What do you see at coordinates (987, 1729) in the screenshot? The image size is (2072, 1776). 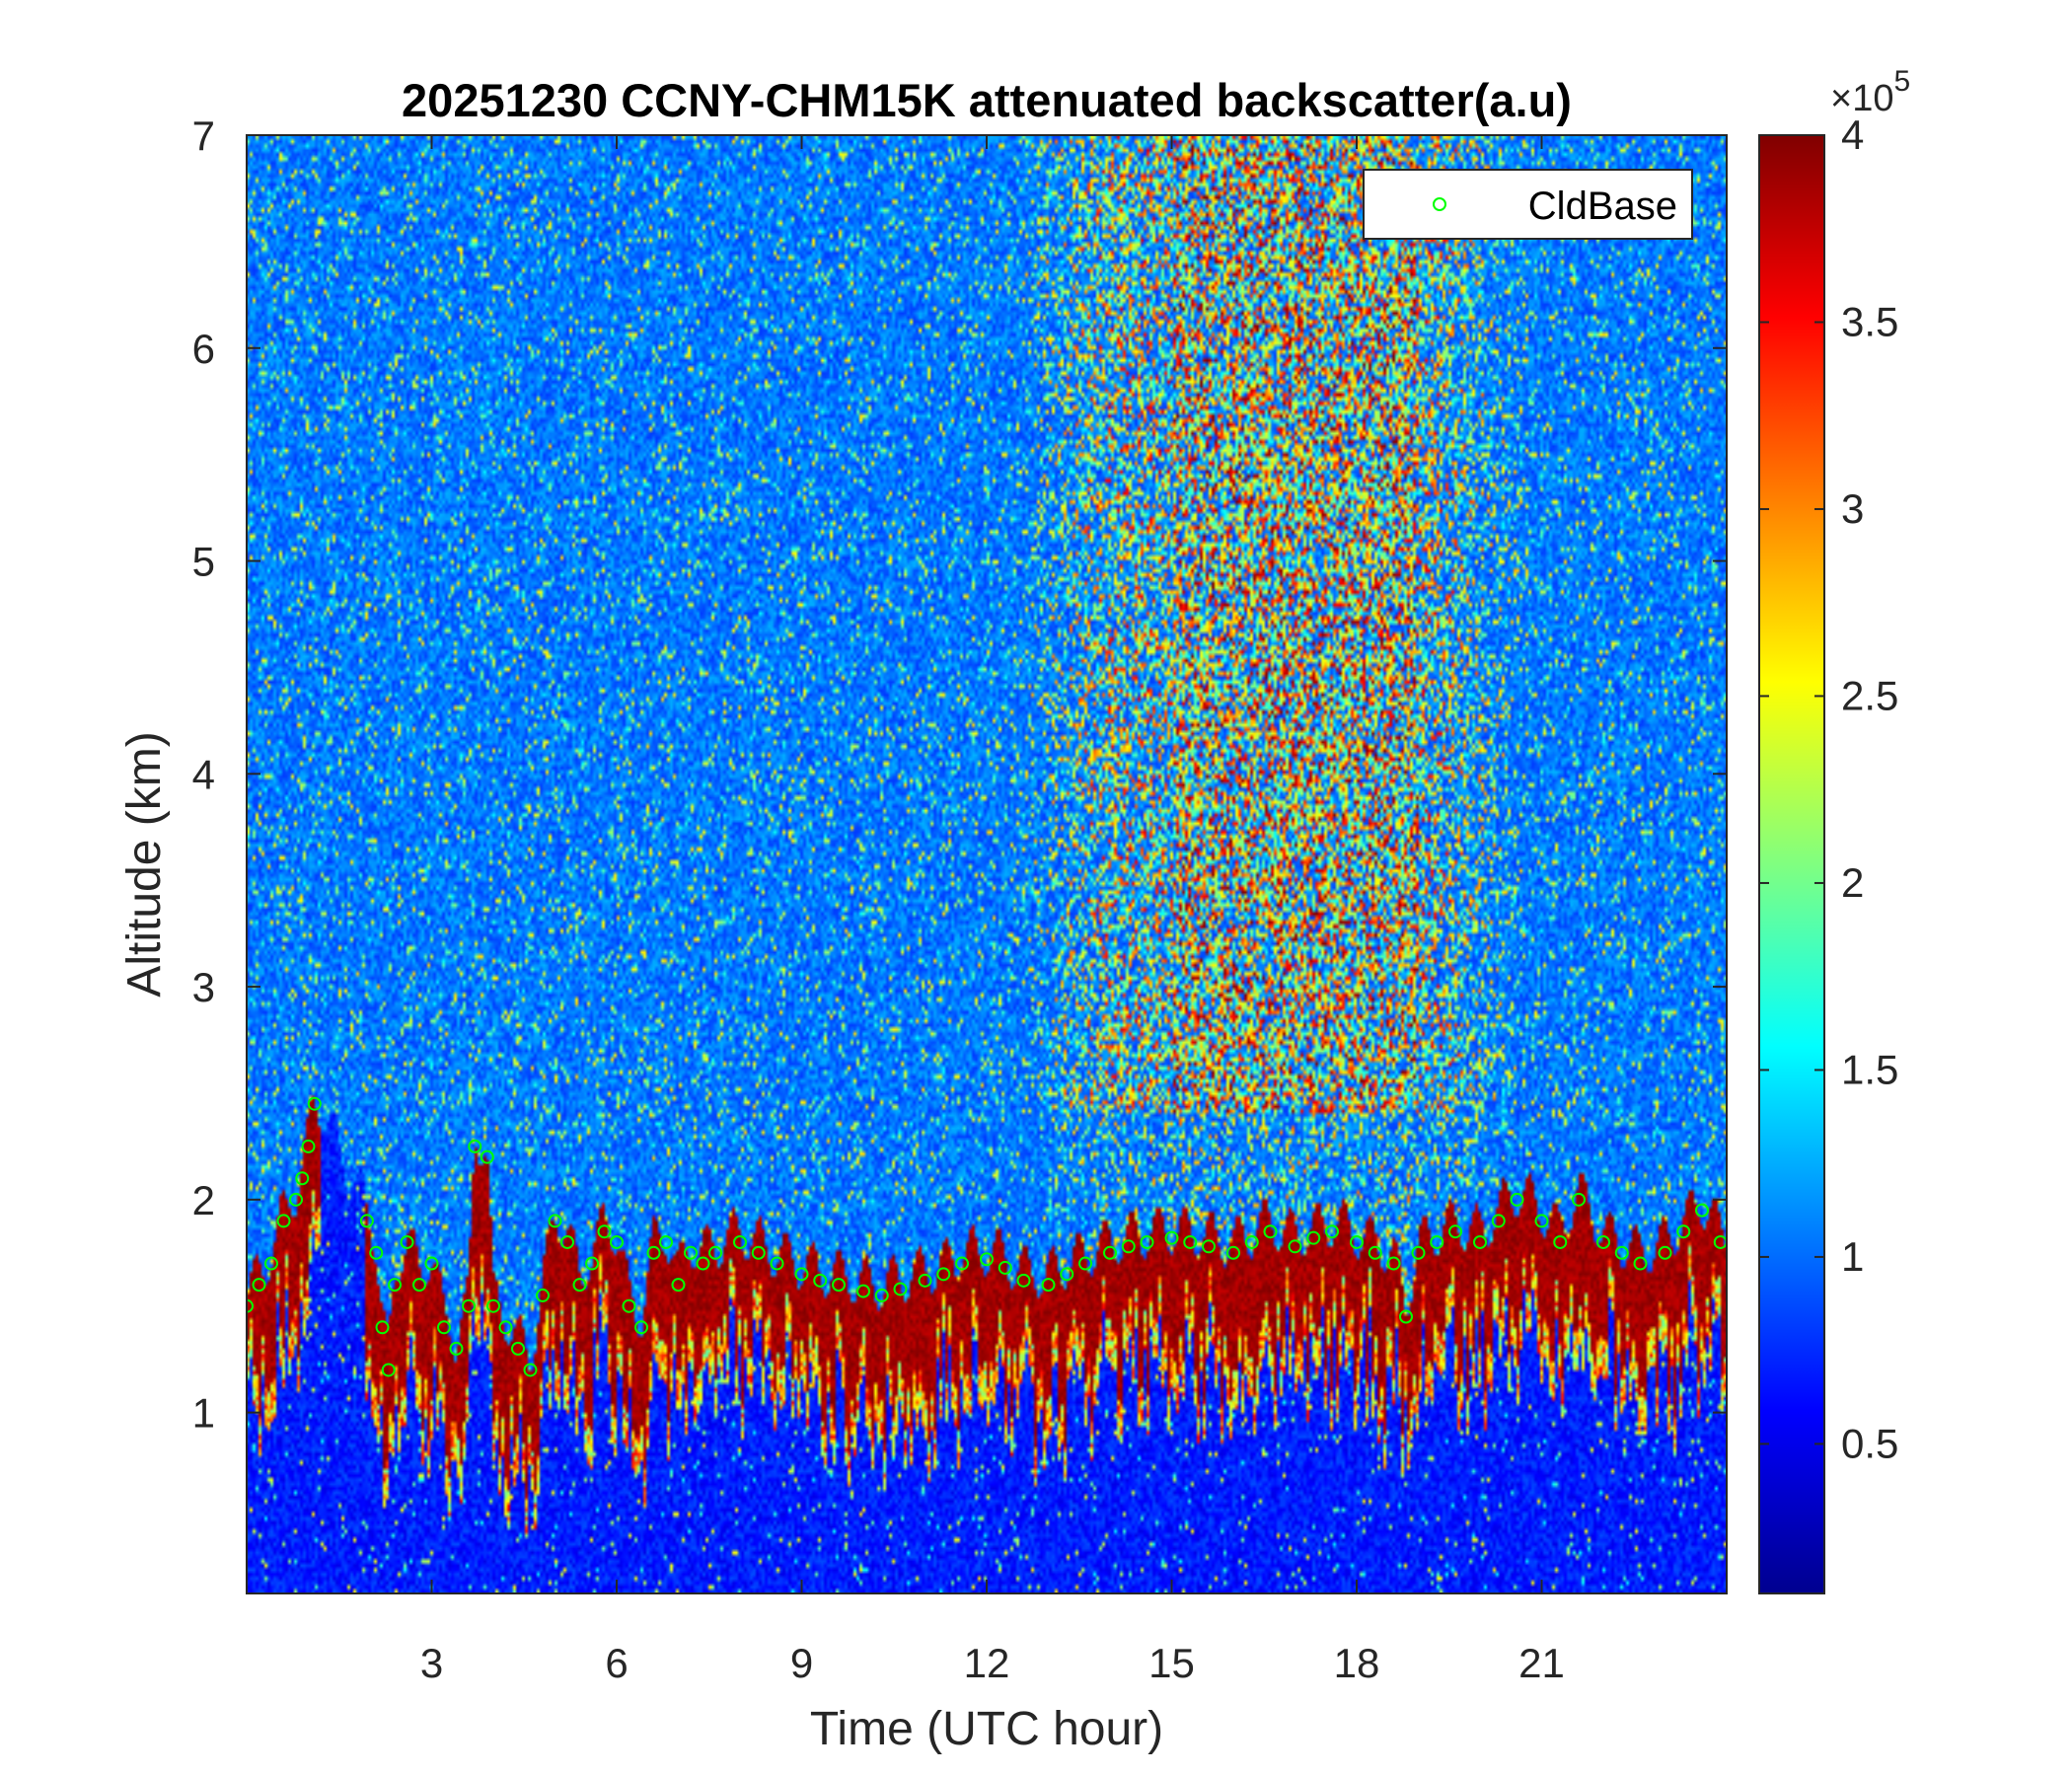 I see `x-axis-label: Time (UTC hour)` at bounding box center [987, 1729].